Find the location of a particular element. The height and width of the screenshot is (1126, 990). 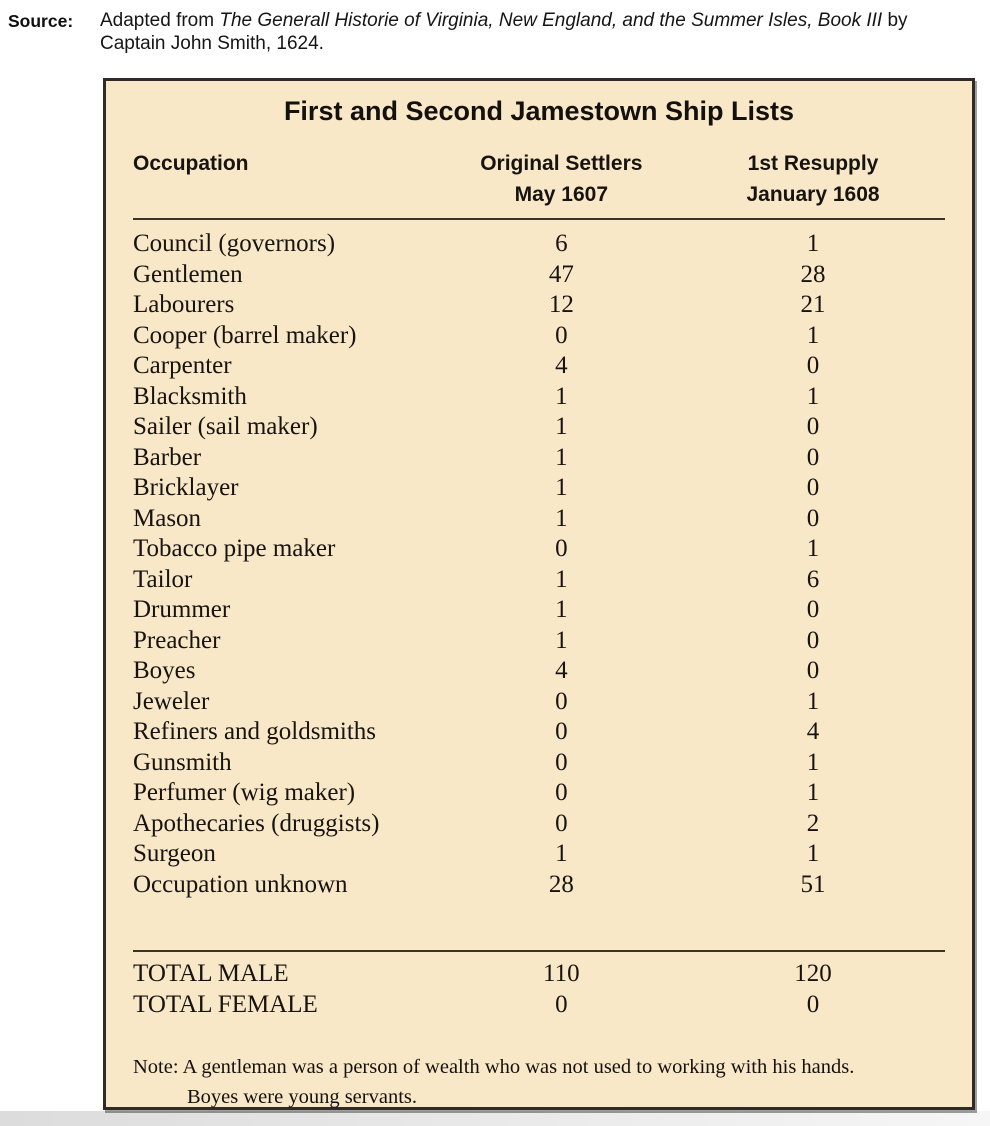

total-original-settlers-value: 110 is located at coordinates (561, 973).